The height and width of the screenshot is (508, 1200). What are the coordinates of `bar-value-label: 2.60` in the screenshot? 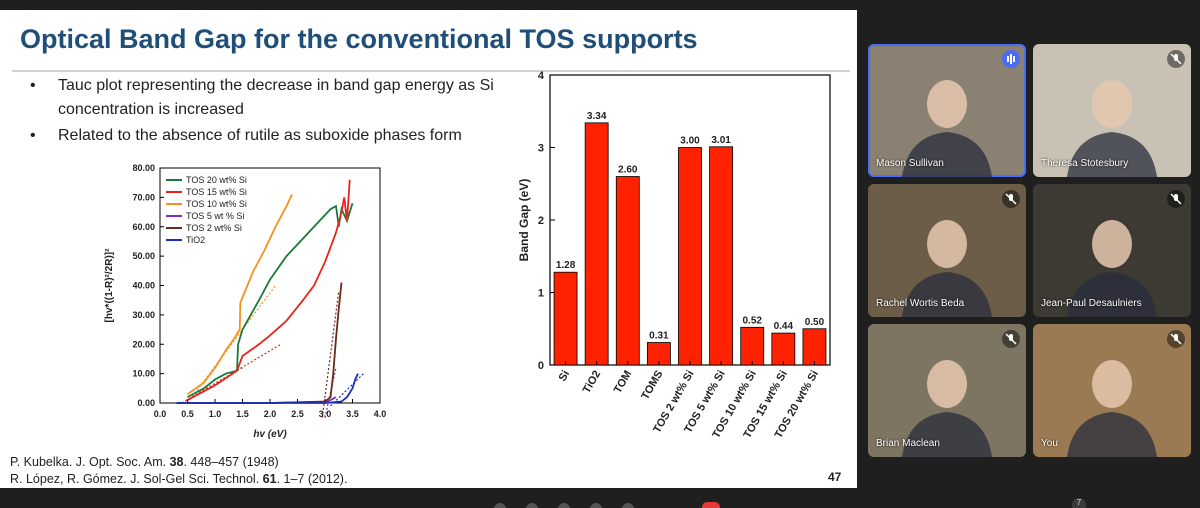 It's located at (628, 170).